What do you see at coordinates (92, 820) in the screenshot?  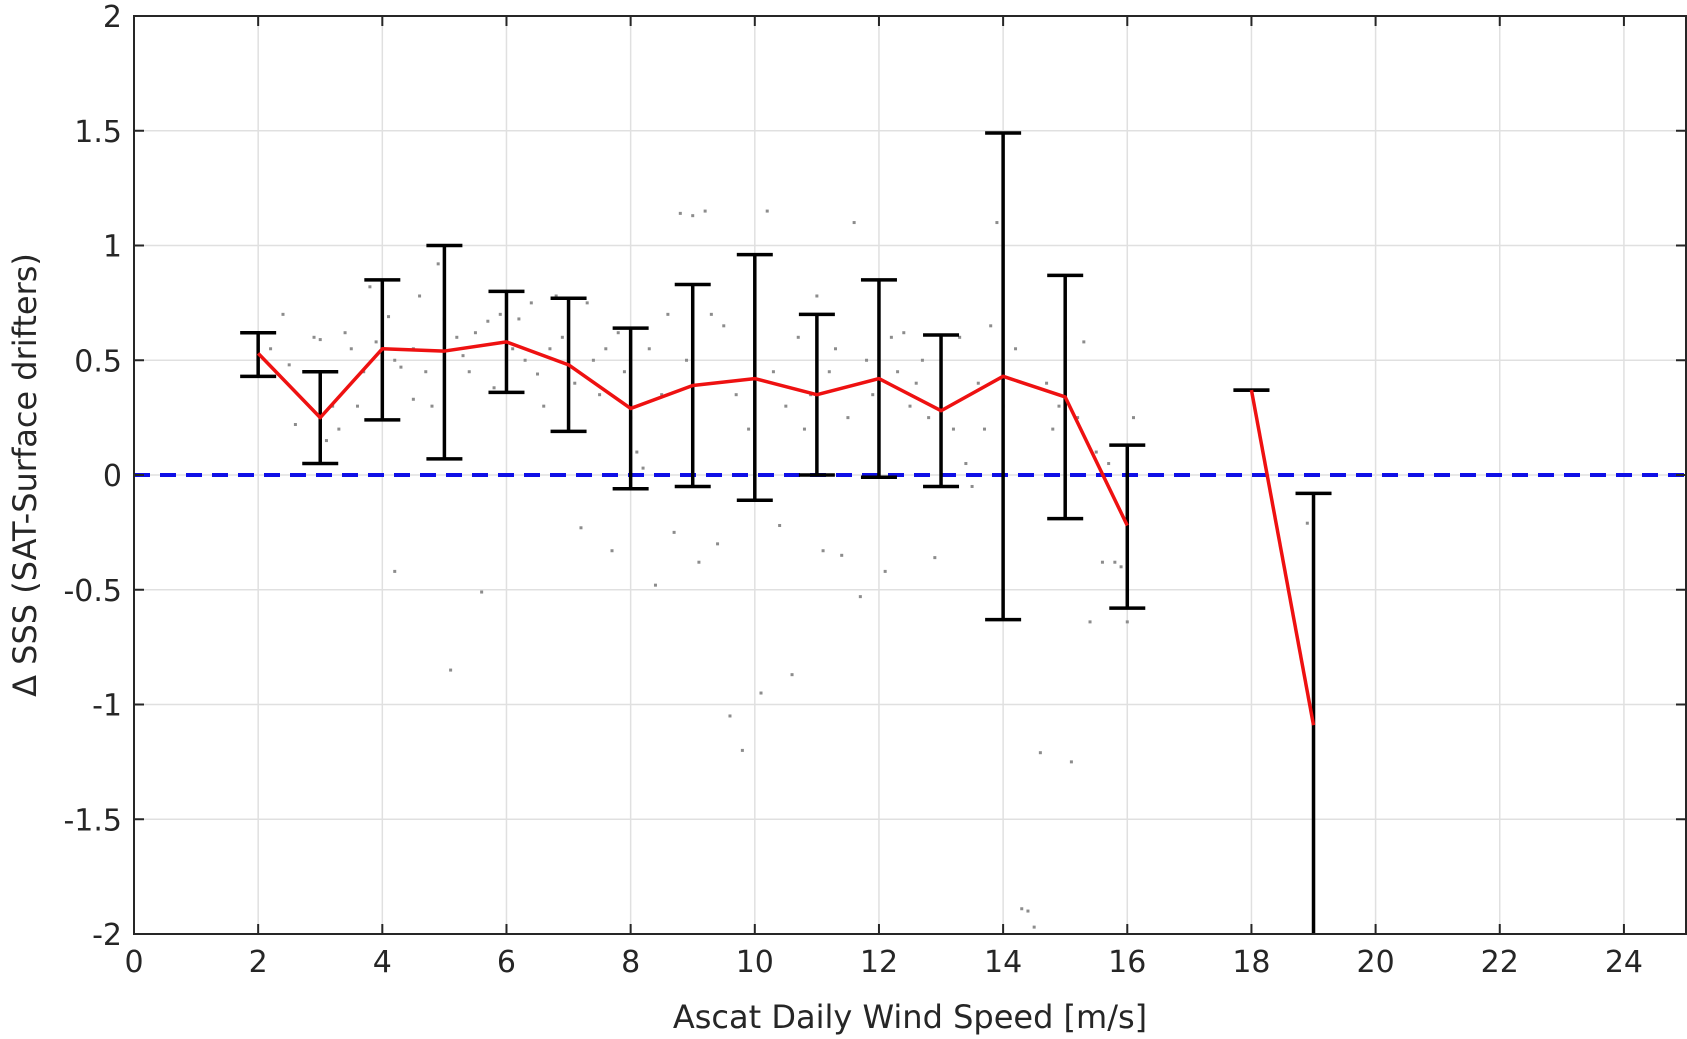 I see `y-tick-label: -1.5` at bounding box center [92, 820].